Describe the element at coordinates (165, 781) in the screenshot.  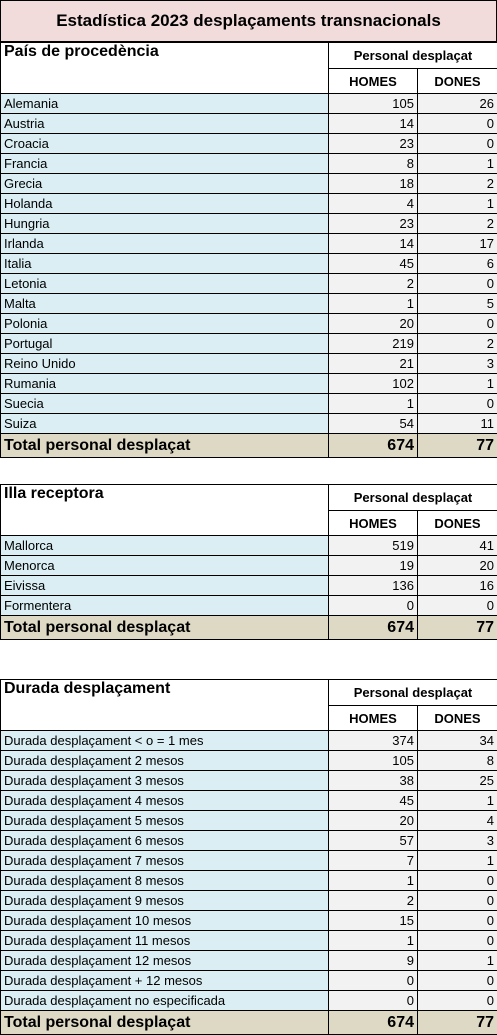
I see `row-label: Durada desplaçament 3 mesos` at that location.